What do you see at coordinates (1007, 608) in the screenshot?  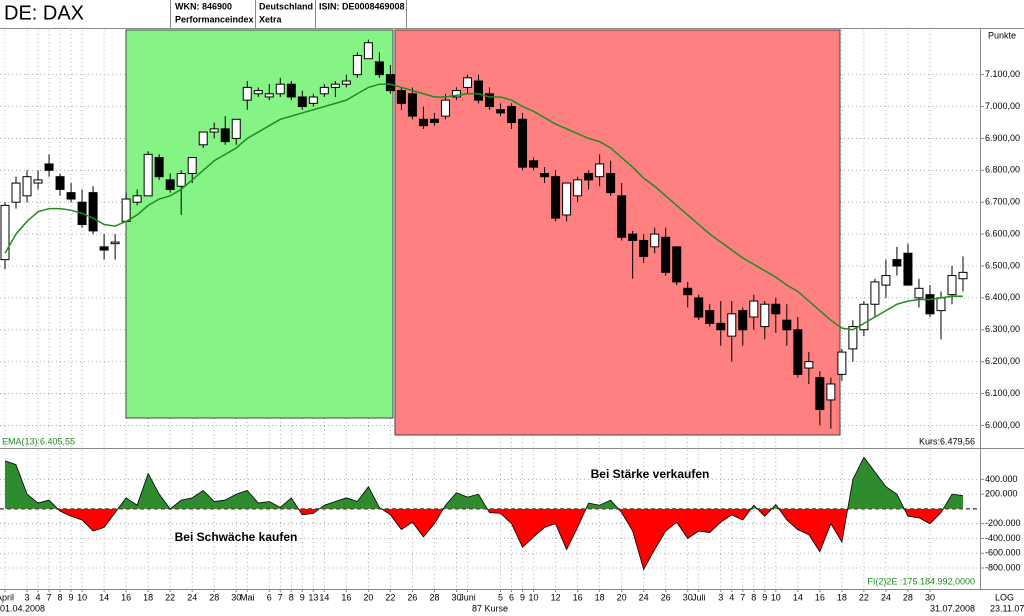 I see `date: 23.11.07` at bounding box center [1007, 608].